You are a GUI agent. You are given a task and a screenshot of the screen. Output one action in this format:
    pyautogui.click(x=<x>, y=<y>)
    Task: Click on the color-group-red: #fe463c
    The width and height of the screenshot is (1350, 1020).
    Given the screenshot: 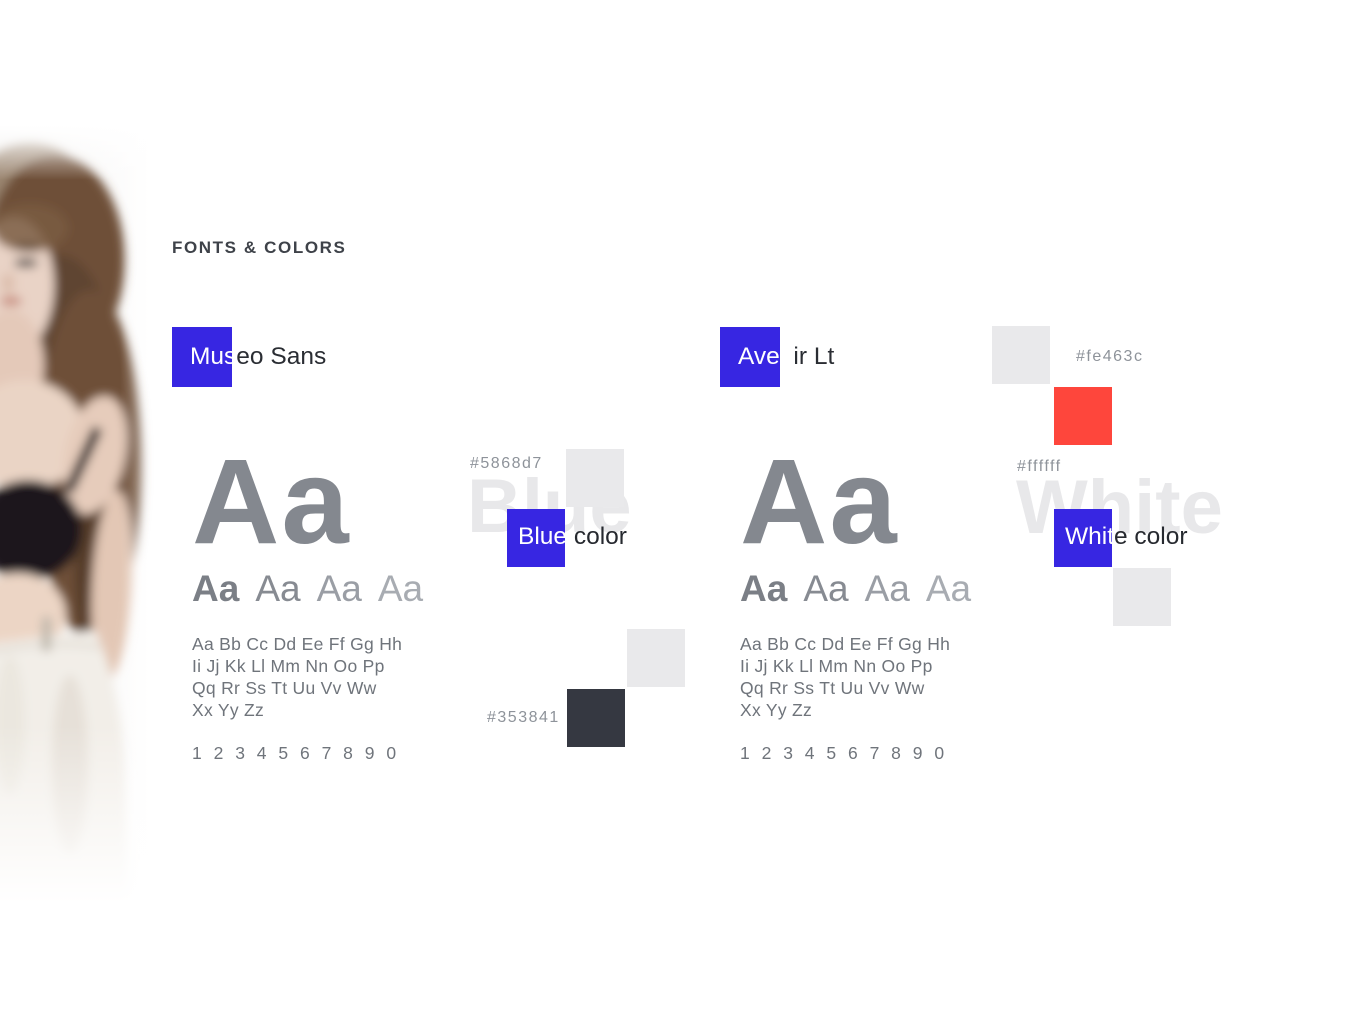 What is the action you would take?
    pyautogui.click(x=1102, y=388)
    